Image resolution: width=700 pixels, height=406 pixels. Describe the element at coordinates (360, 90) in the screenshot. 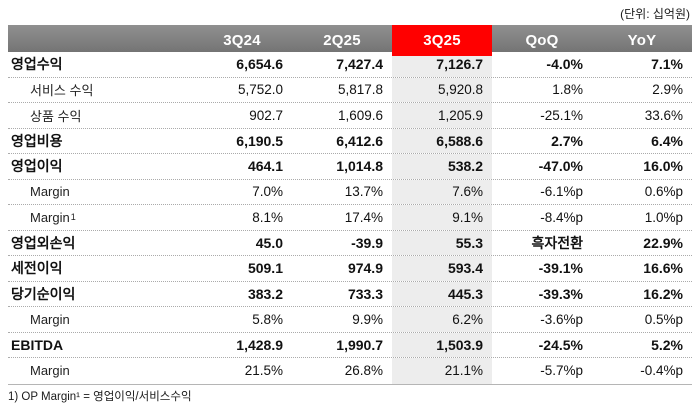

I see `value-cell: 5,817.8` at that location.